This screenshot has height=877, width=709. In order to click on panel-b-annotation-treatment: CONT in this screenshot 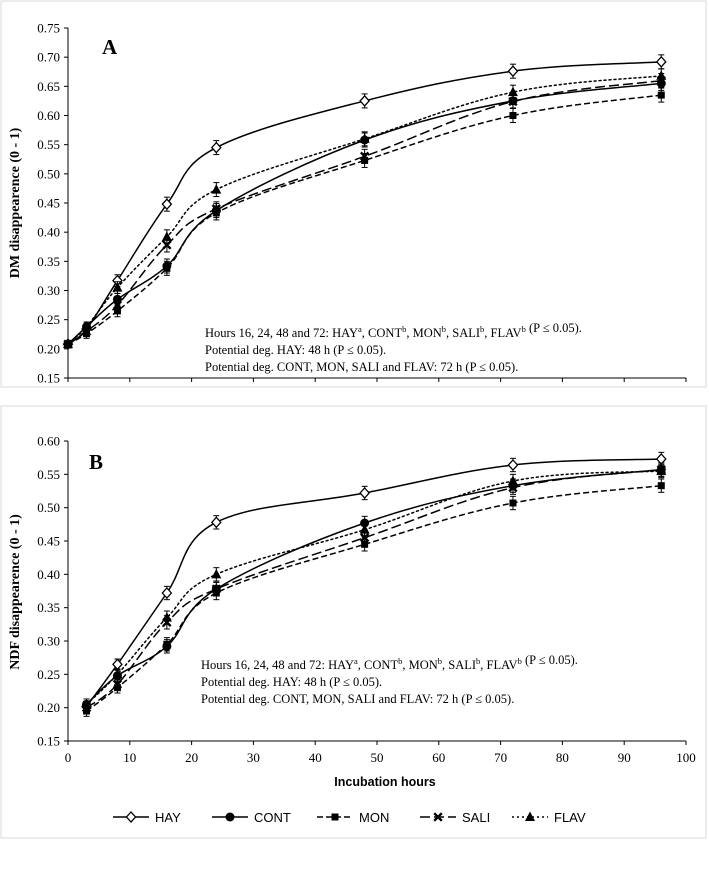, I will do `click(381, 665)`.